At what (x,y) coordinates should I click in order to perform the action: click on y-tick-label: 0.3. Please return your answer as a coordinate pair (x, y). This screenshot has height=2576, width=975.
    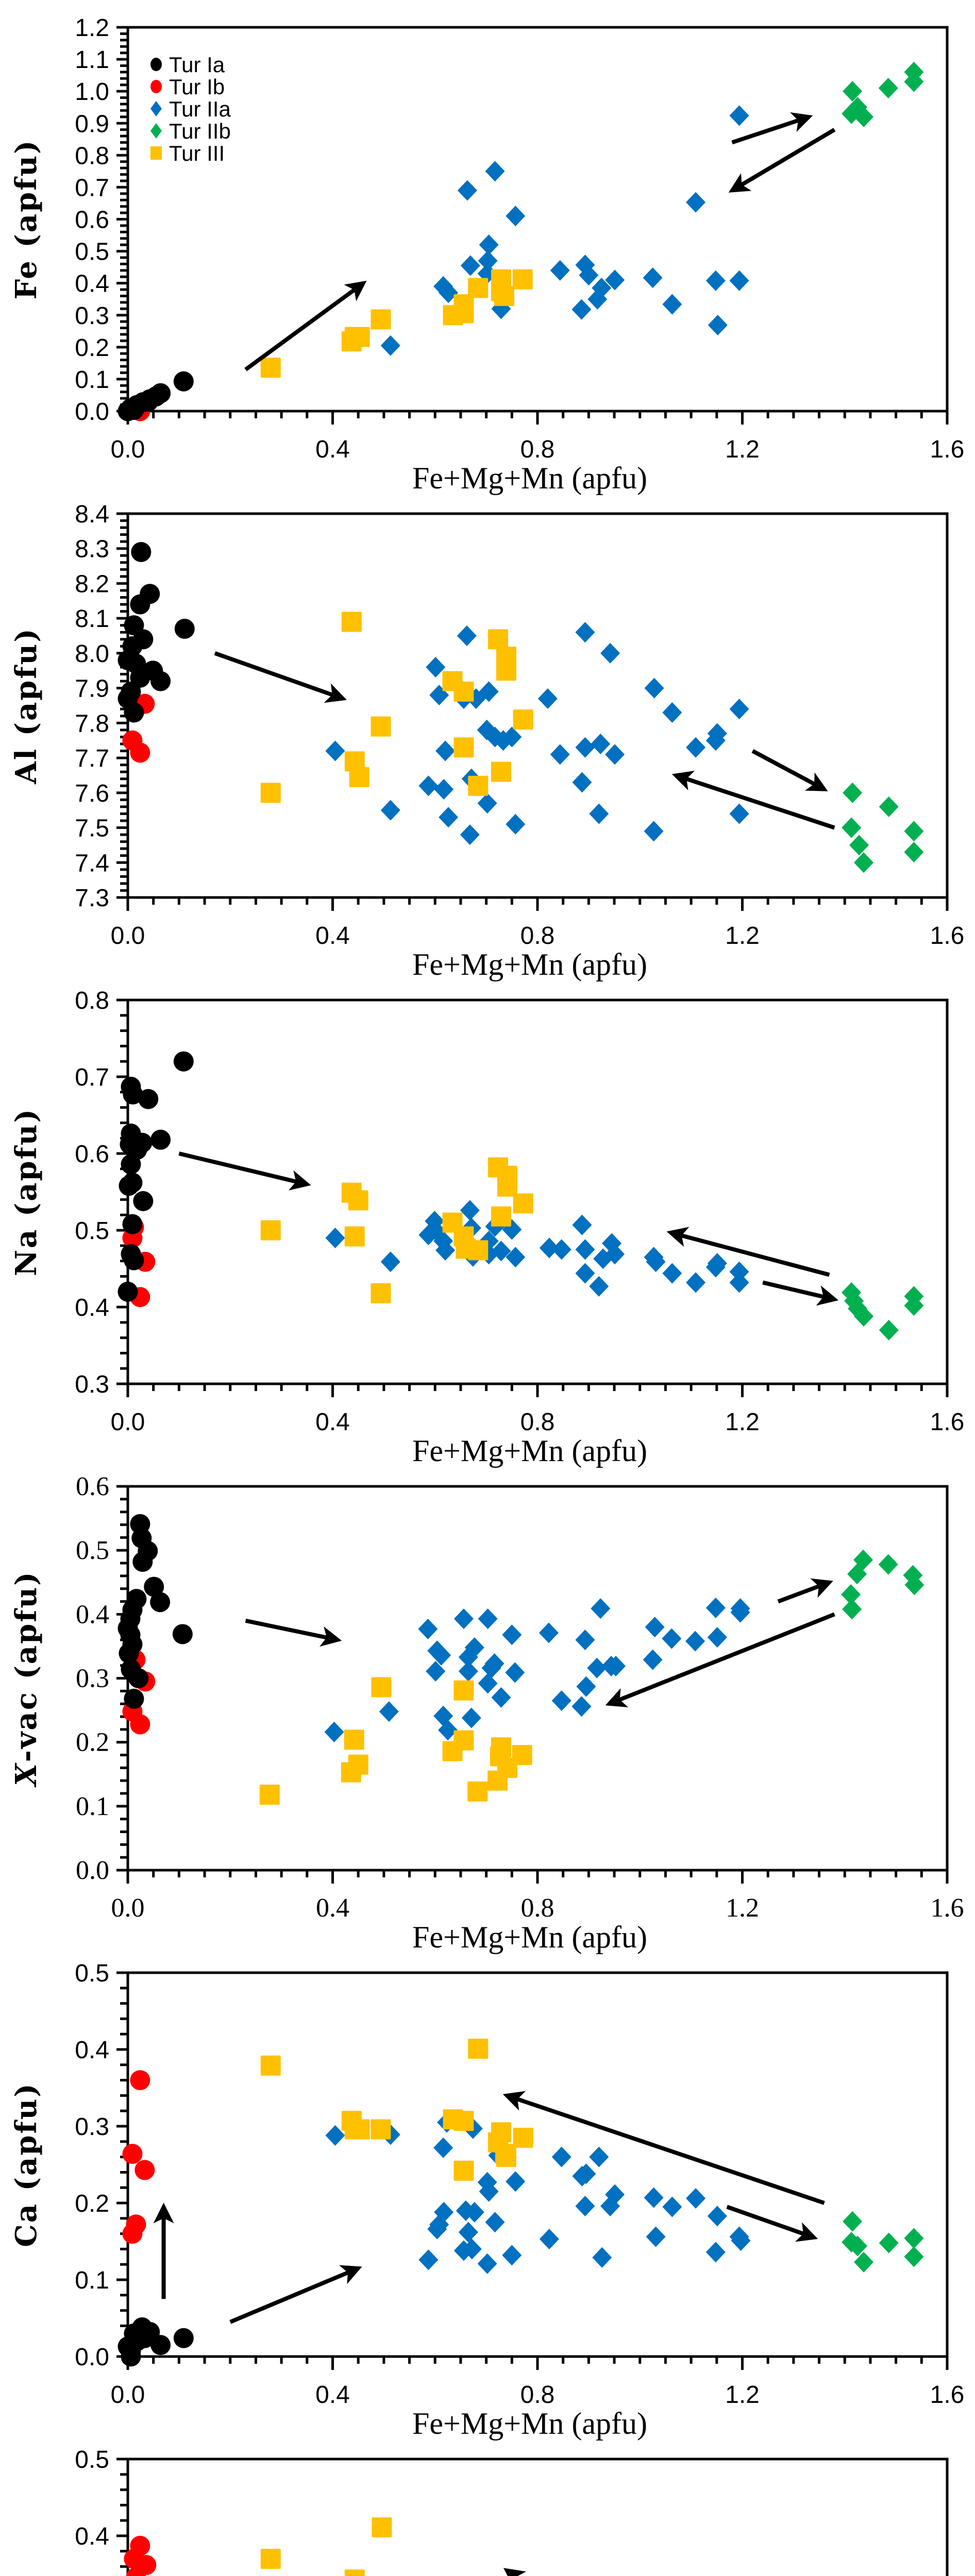
    Looking at the image, I should click on (92, 1384).